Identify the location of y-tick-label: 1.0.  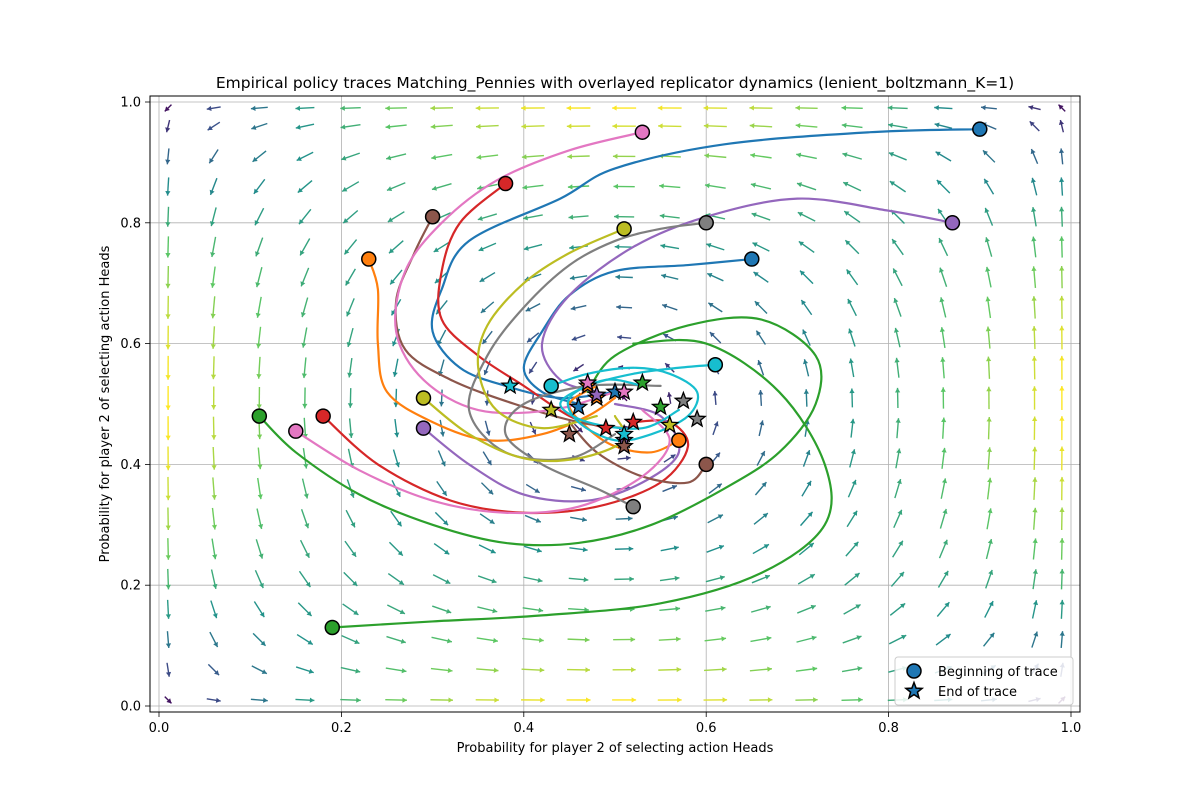
(130, 103).